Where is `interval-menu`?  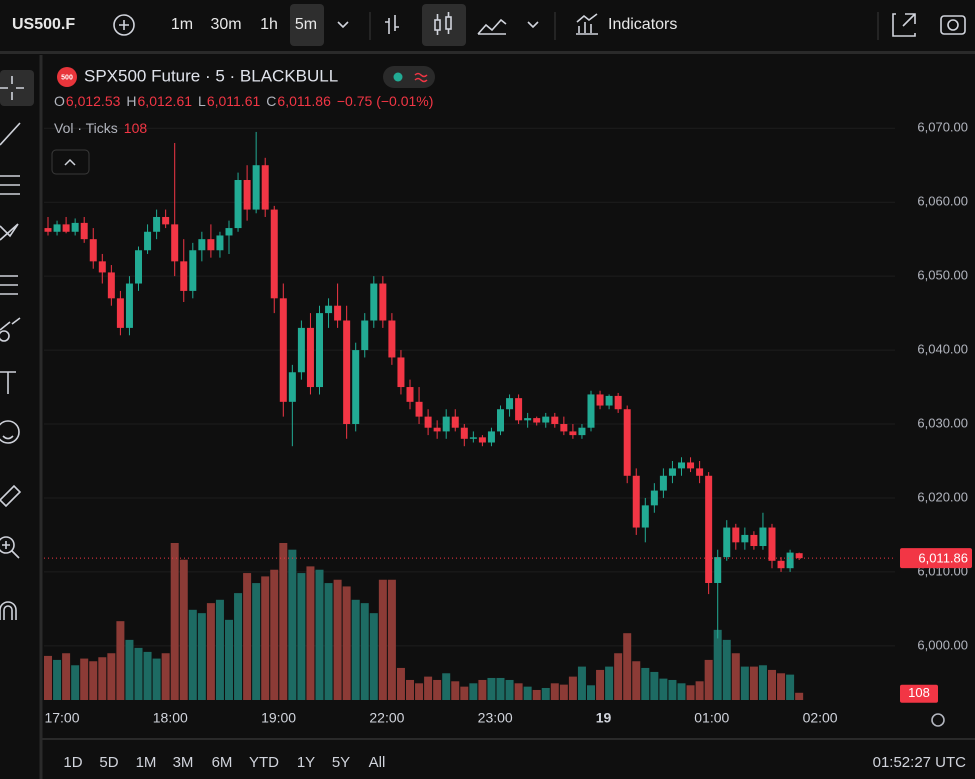 interval-menu is located at coordinates (343, 25).